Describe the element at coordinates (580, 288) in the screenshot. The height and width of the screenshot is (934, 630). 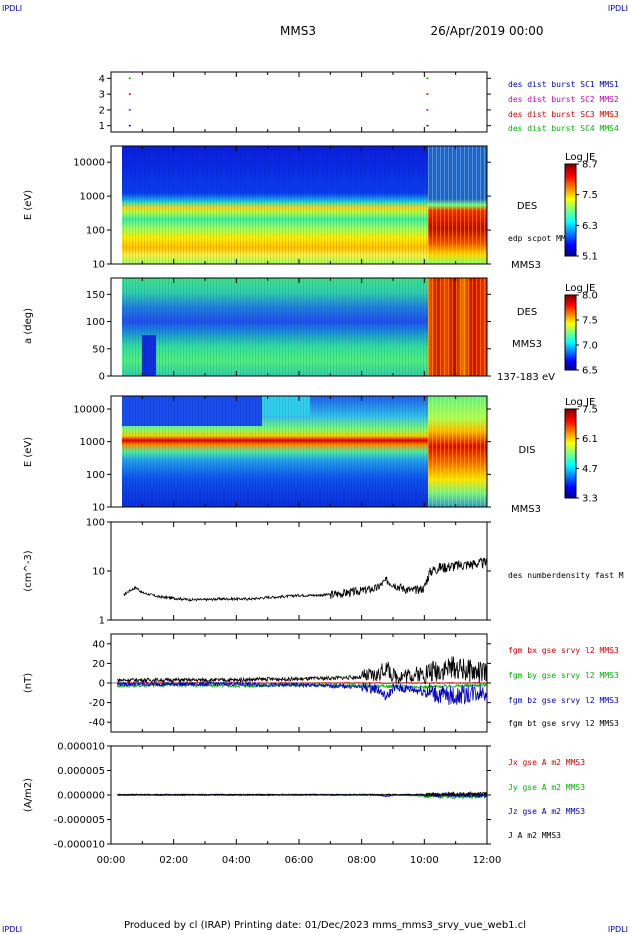
I see `colorbar-des-pitch-title: Log JE` at that location.